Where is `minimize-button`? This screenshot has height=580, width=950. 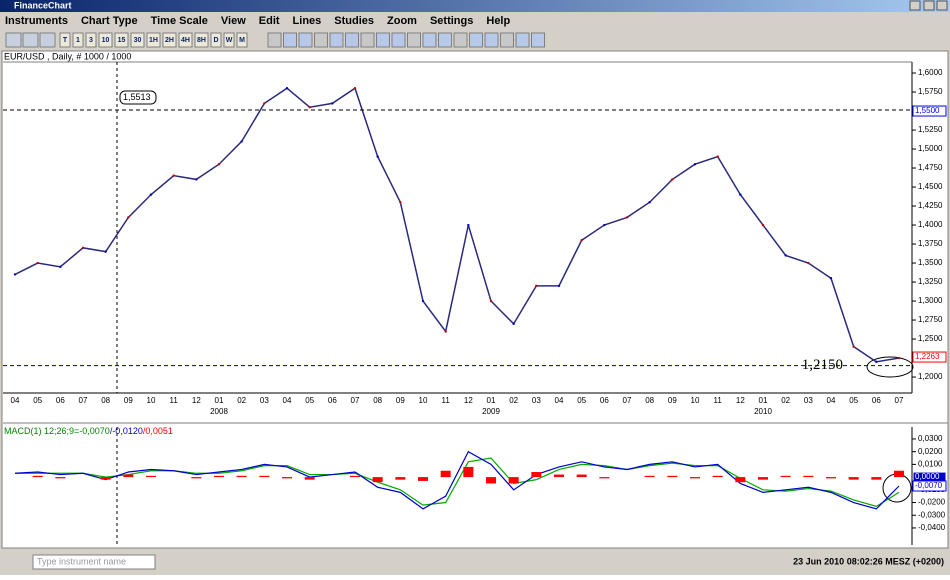 minimize-button is located at coordinates (915, 5).